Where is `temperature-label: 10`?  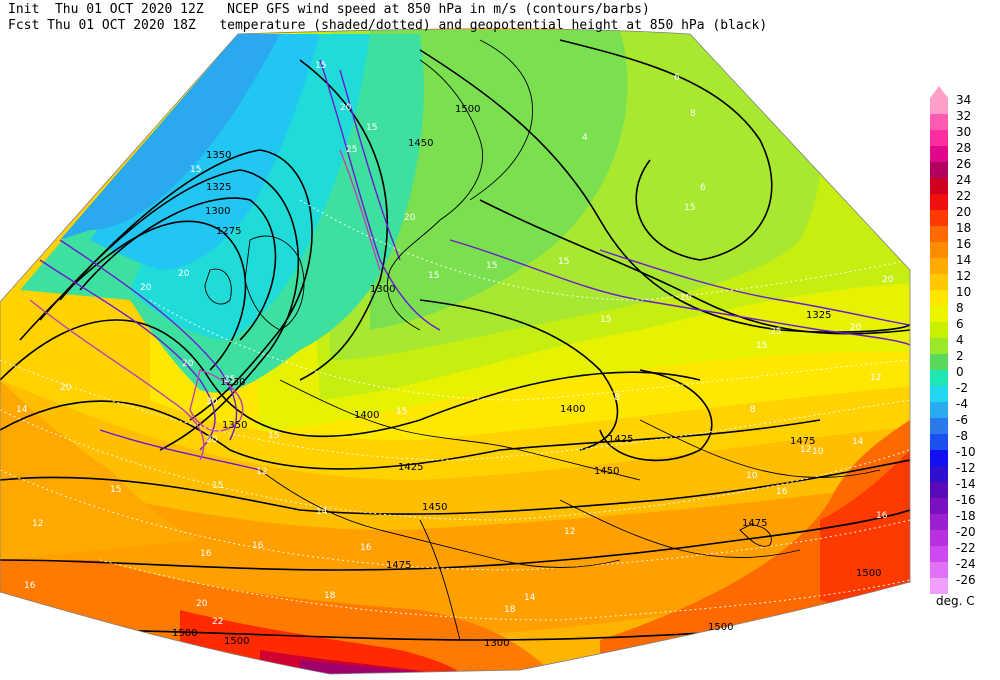
temperature-label: 10 is located at coordinates (818, 452).